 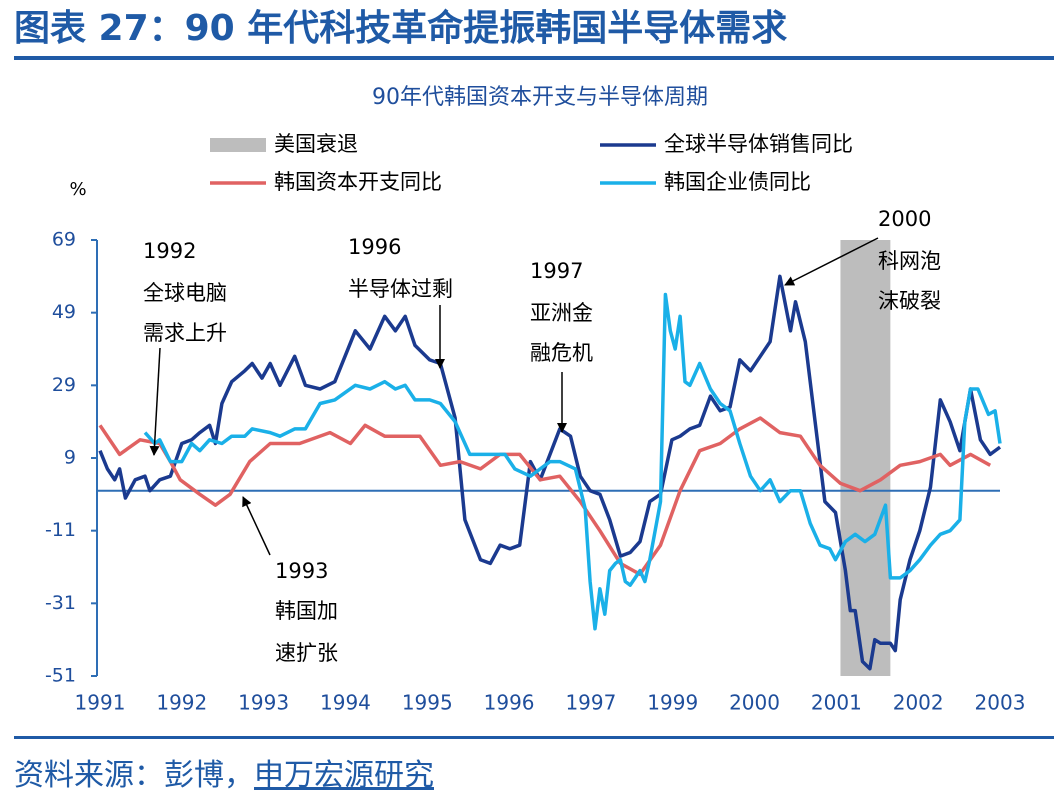 I want to click on x-tick-label: 1992, so click(x=181, y=703).